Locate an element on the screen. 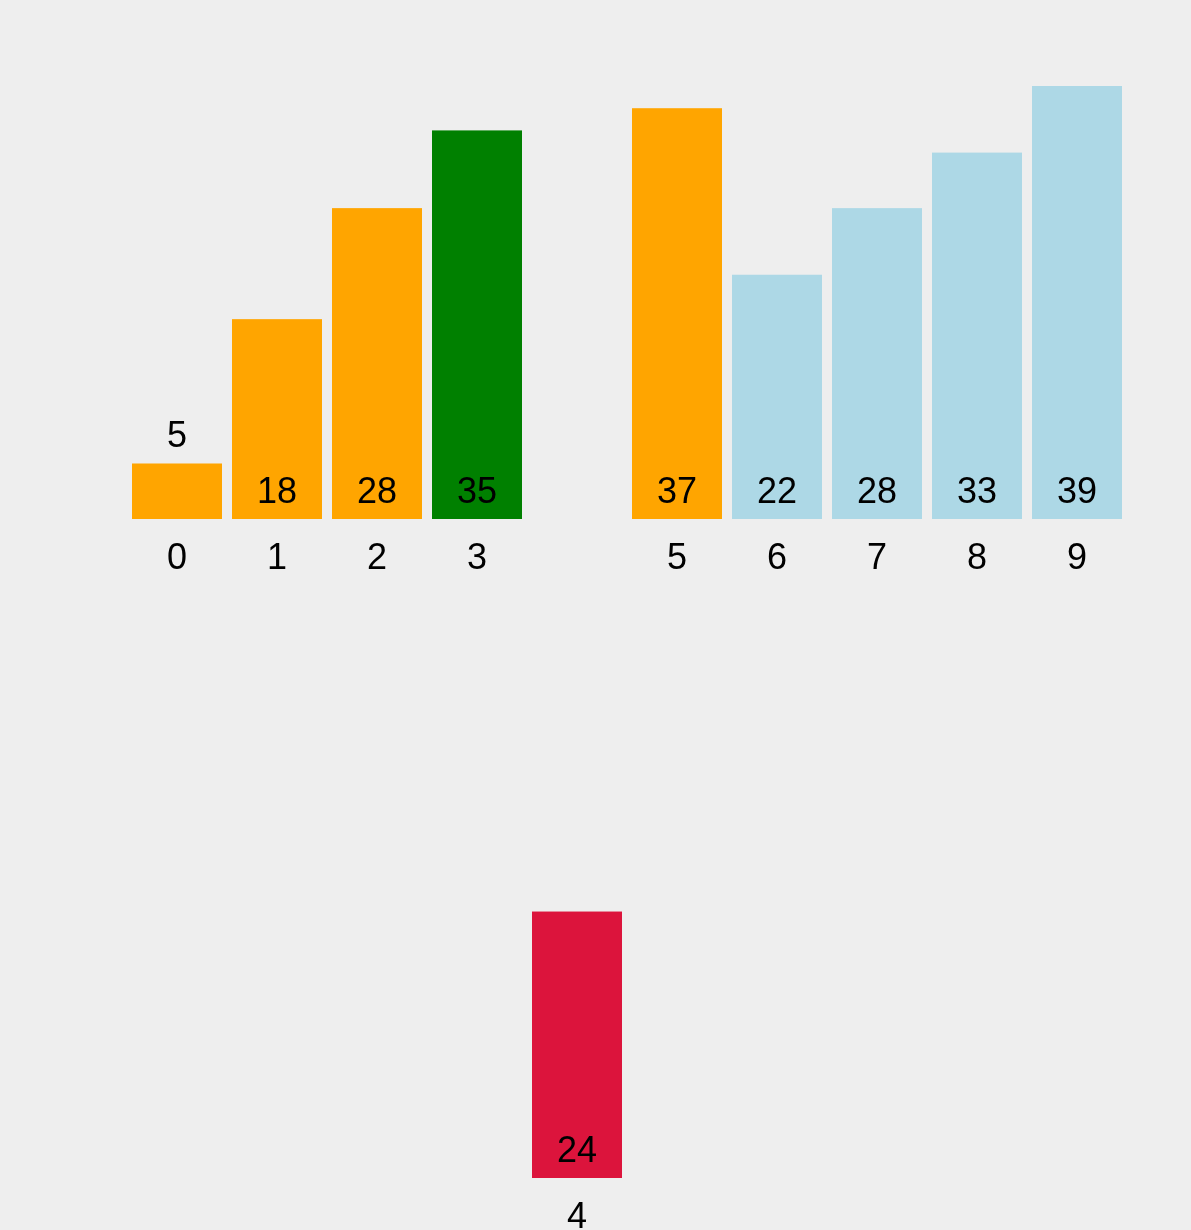  data-label: 5 is located at coordinates (177, 435).